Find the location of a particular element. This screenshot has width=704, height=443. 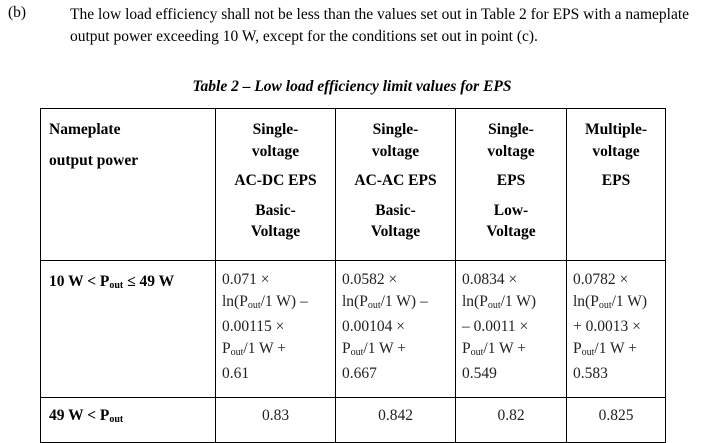

paragraph-label: (b) is located at coordinates (17, 12).